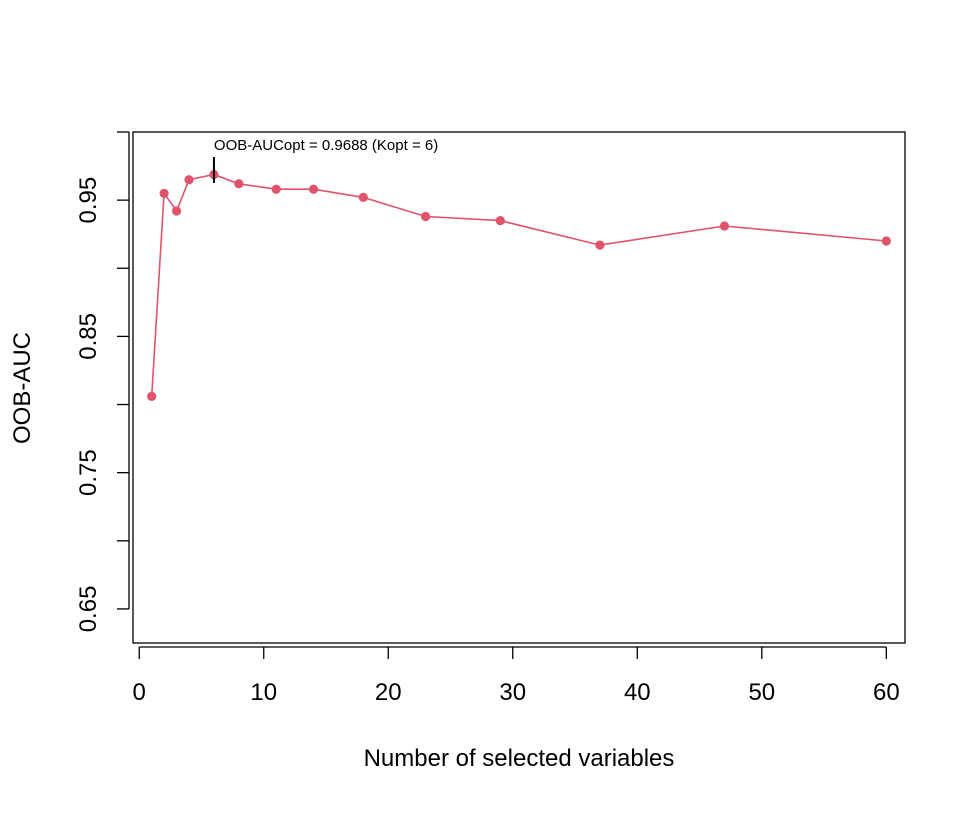 This screenshot has width=973, height=814. What do you see at coordinates (326, 145) in the screenshot?
I see `optimum-annotation: OOB-AUCopt = 0.9688 (Kopt = 6)` at bounding box center [326, 145].